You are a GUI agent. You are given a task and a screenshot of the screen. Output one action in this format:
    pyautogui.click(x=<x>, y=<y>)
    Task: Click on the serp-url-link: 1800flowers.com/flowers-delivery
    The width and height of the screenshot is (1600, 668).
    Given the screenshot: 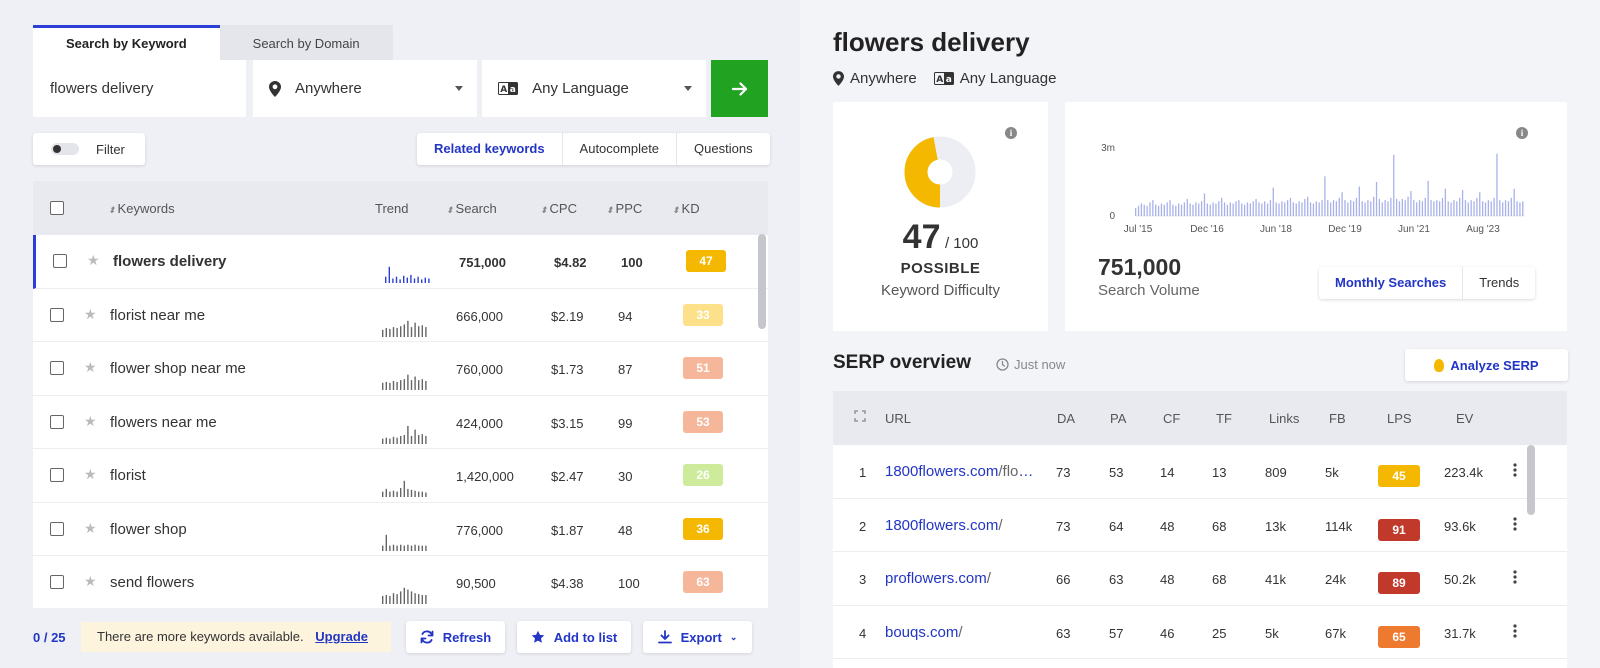 What is the action you would take?
    pyautogui.click(x=961, y=471)
    